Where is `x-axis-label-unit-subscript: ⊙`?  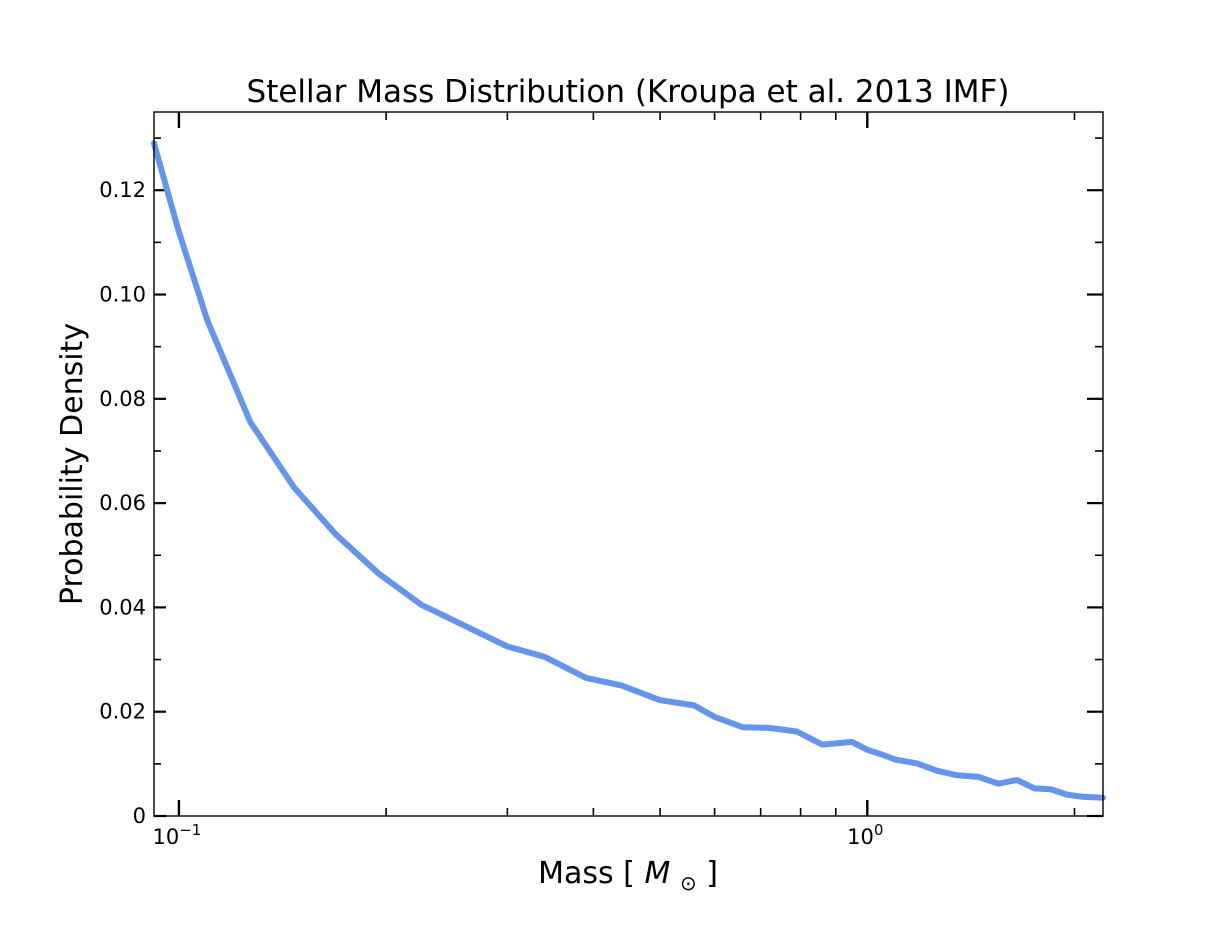
x-axis-label-unit-subscript: ⊙ is located at coordinates (688, 883).